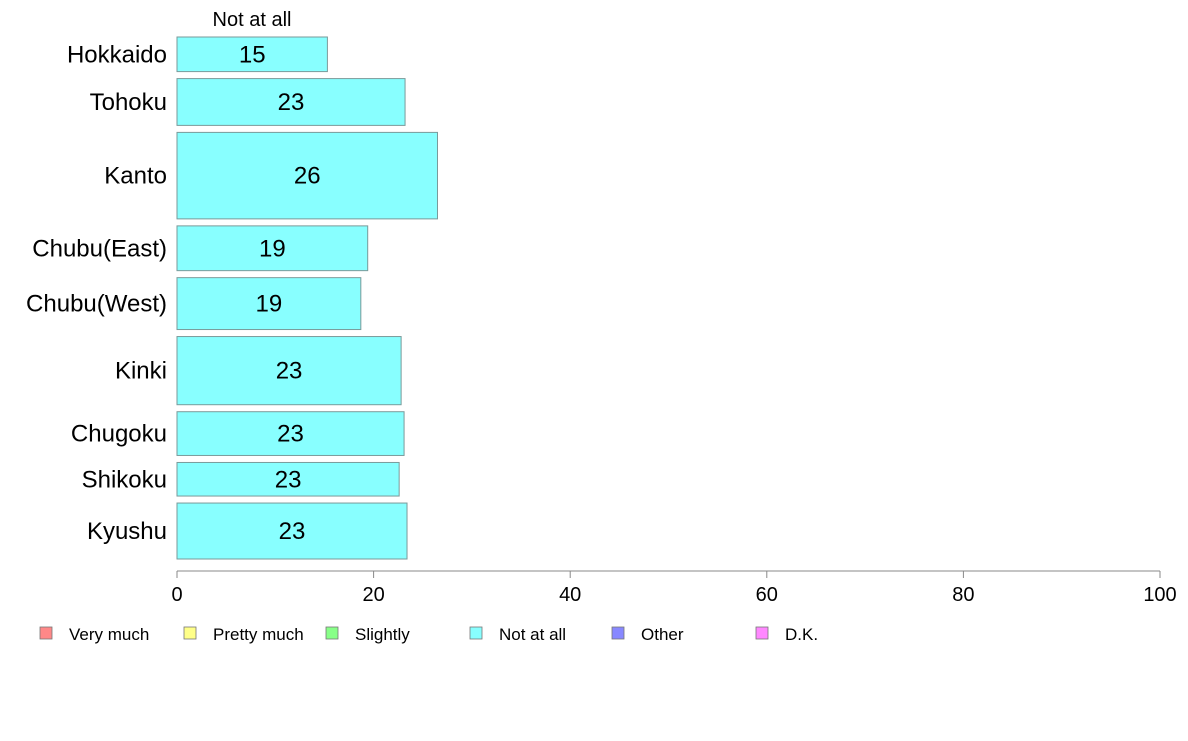  I want to click on x-axis: 0 20 40 60 80 100, so click(674, 588).